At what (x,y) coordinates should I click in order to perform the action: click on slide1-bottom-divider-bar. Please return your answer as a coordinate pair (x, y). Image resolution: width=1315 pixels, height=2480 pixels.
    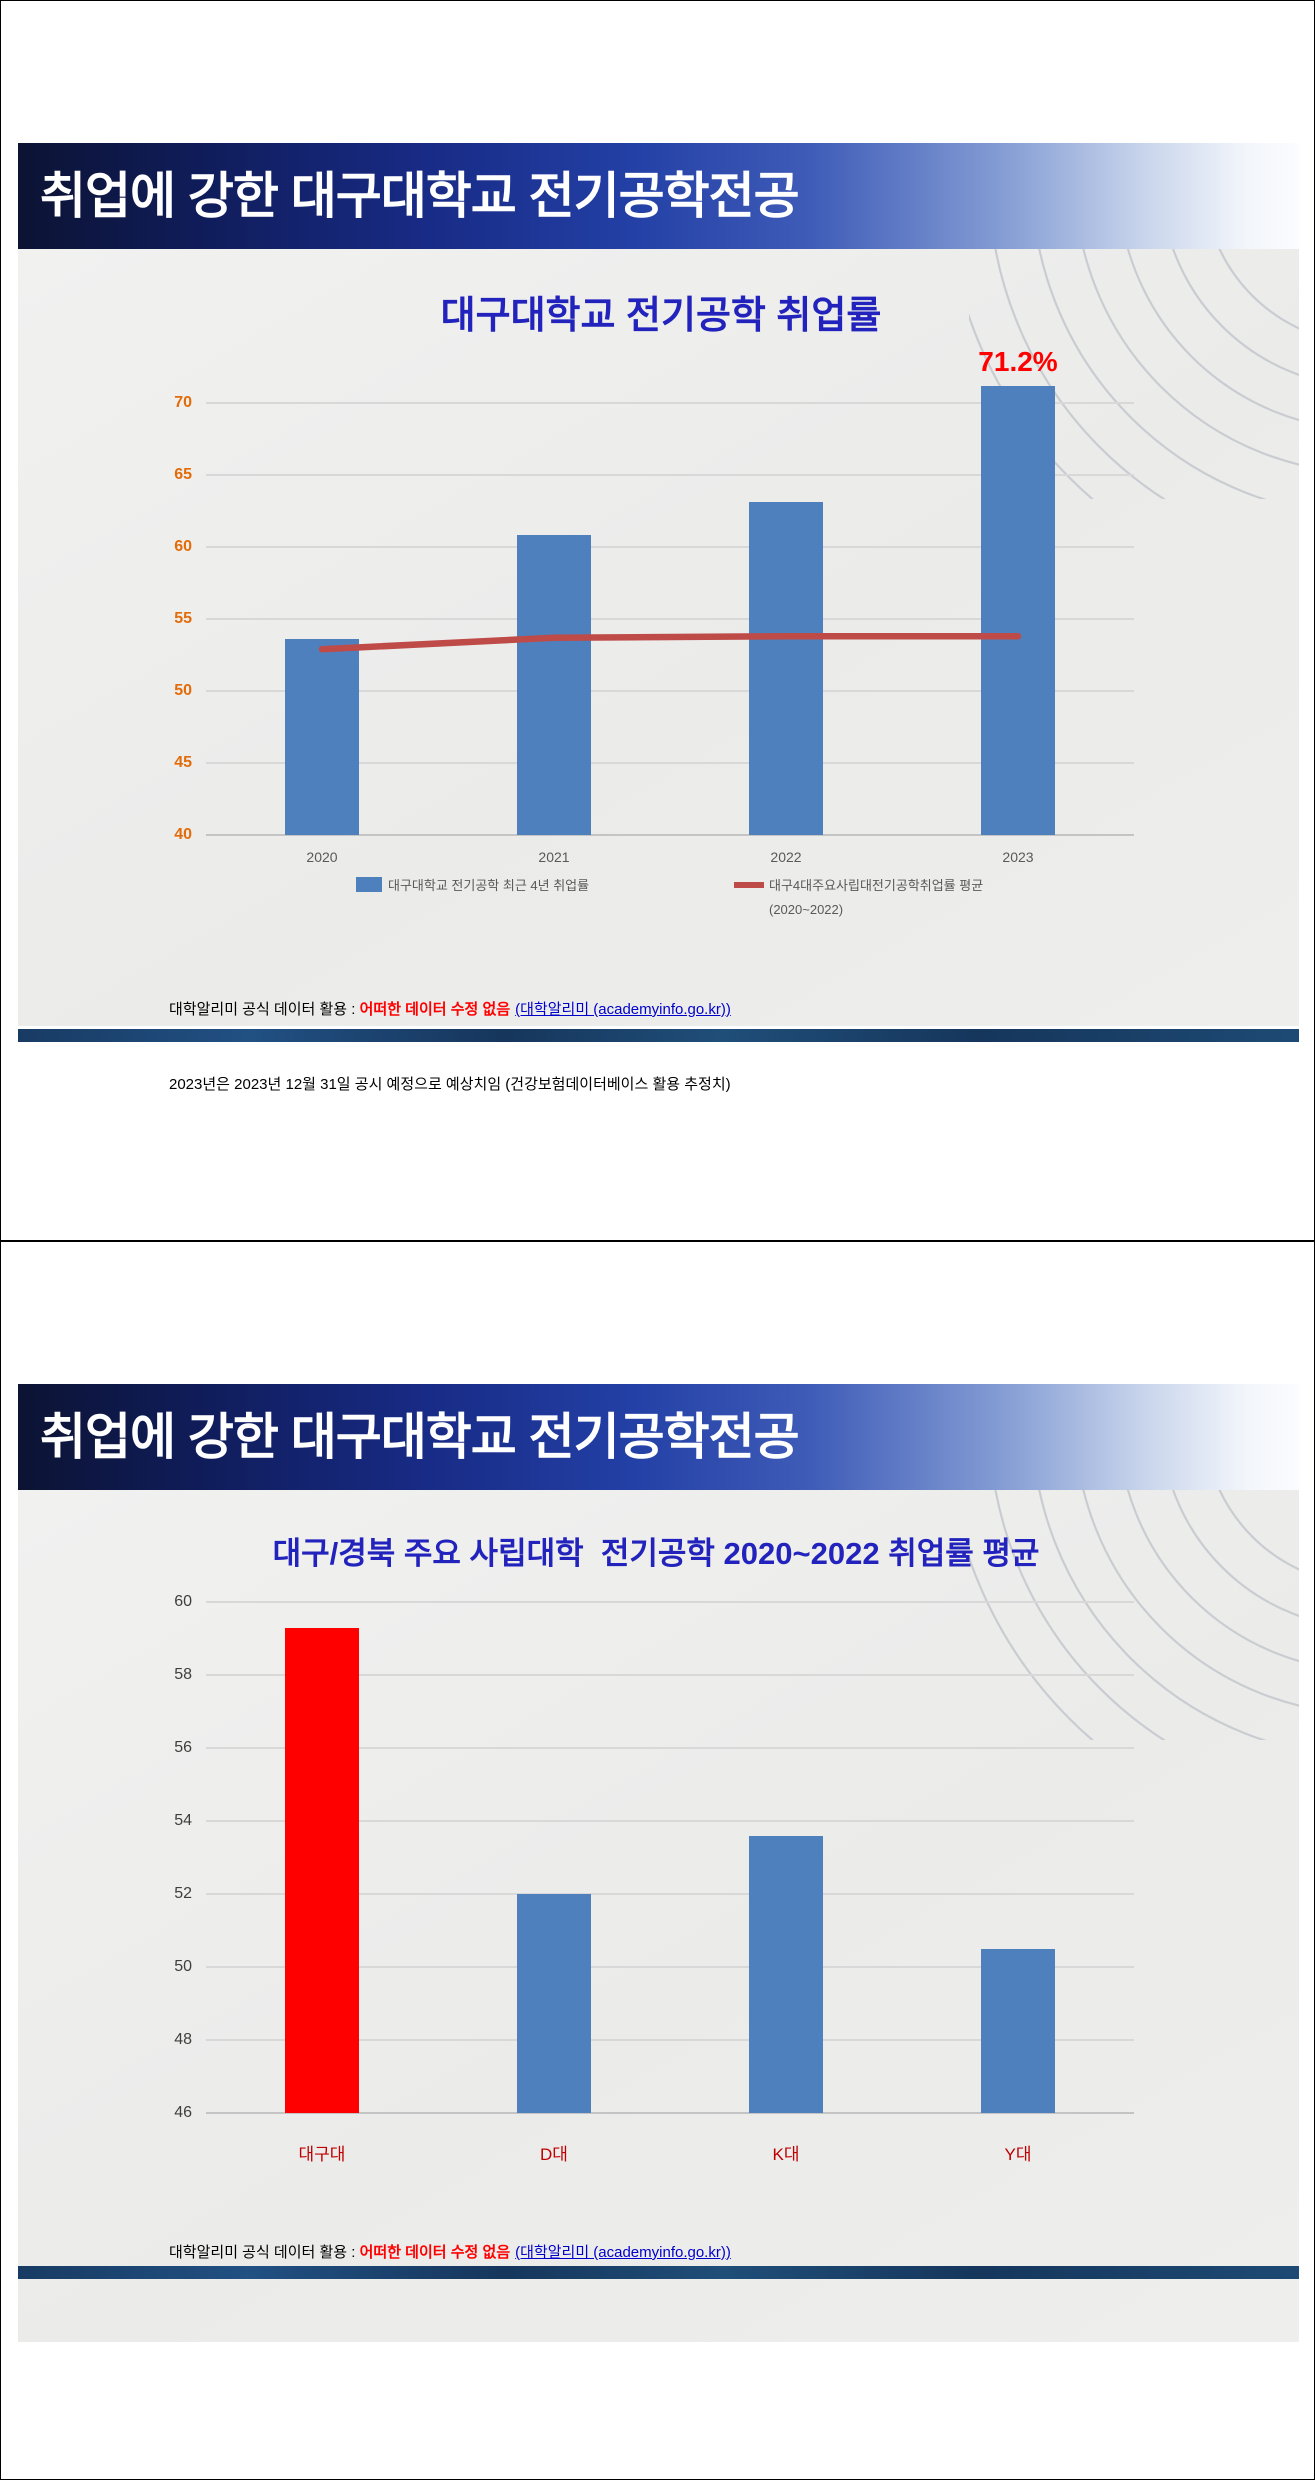
    Looking at the image, I should click on (658, 1035).